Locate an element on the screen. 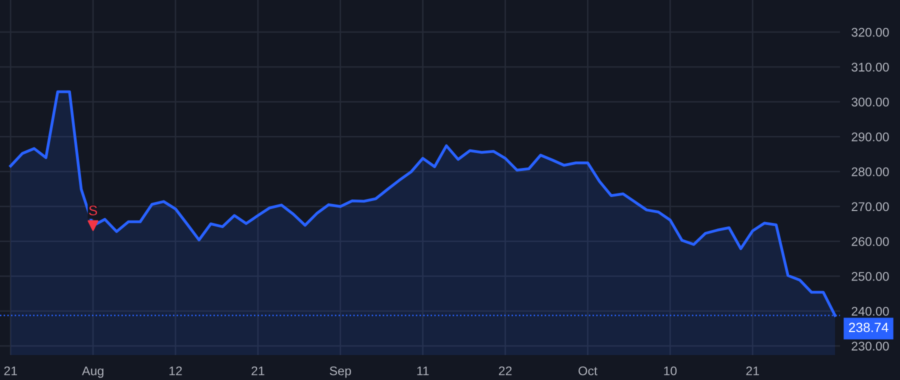 This screenshot has height=380, width=900. x-tick-label: Oct is located at coordinates (588, 371).